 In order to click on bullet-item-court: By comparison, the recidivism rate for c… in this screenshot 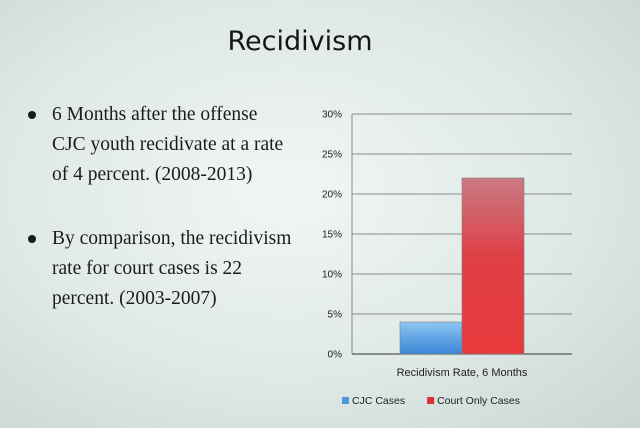, I will do `click(157, 269)`.